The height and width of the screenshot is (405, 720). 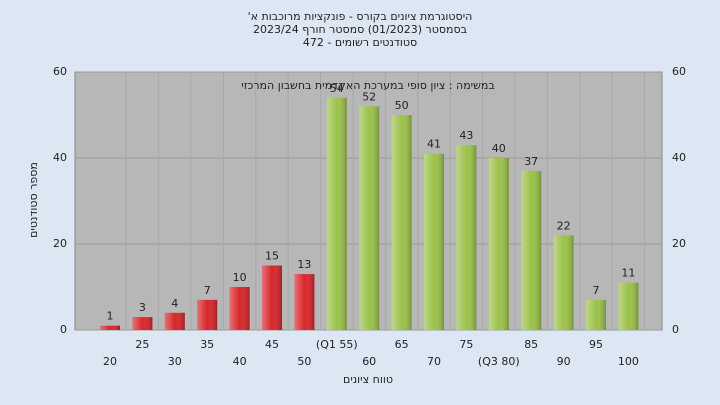 I want to click on x-tick-label: 85, so click(x=531, y=344).